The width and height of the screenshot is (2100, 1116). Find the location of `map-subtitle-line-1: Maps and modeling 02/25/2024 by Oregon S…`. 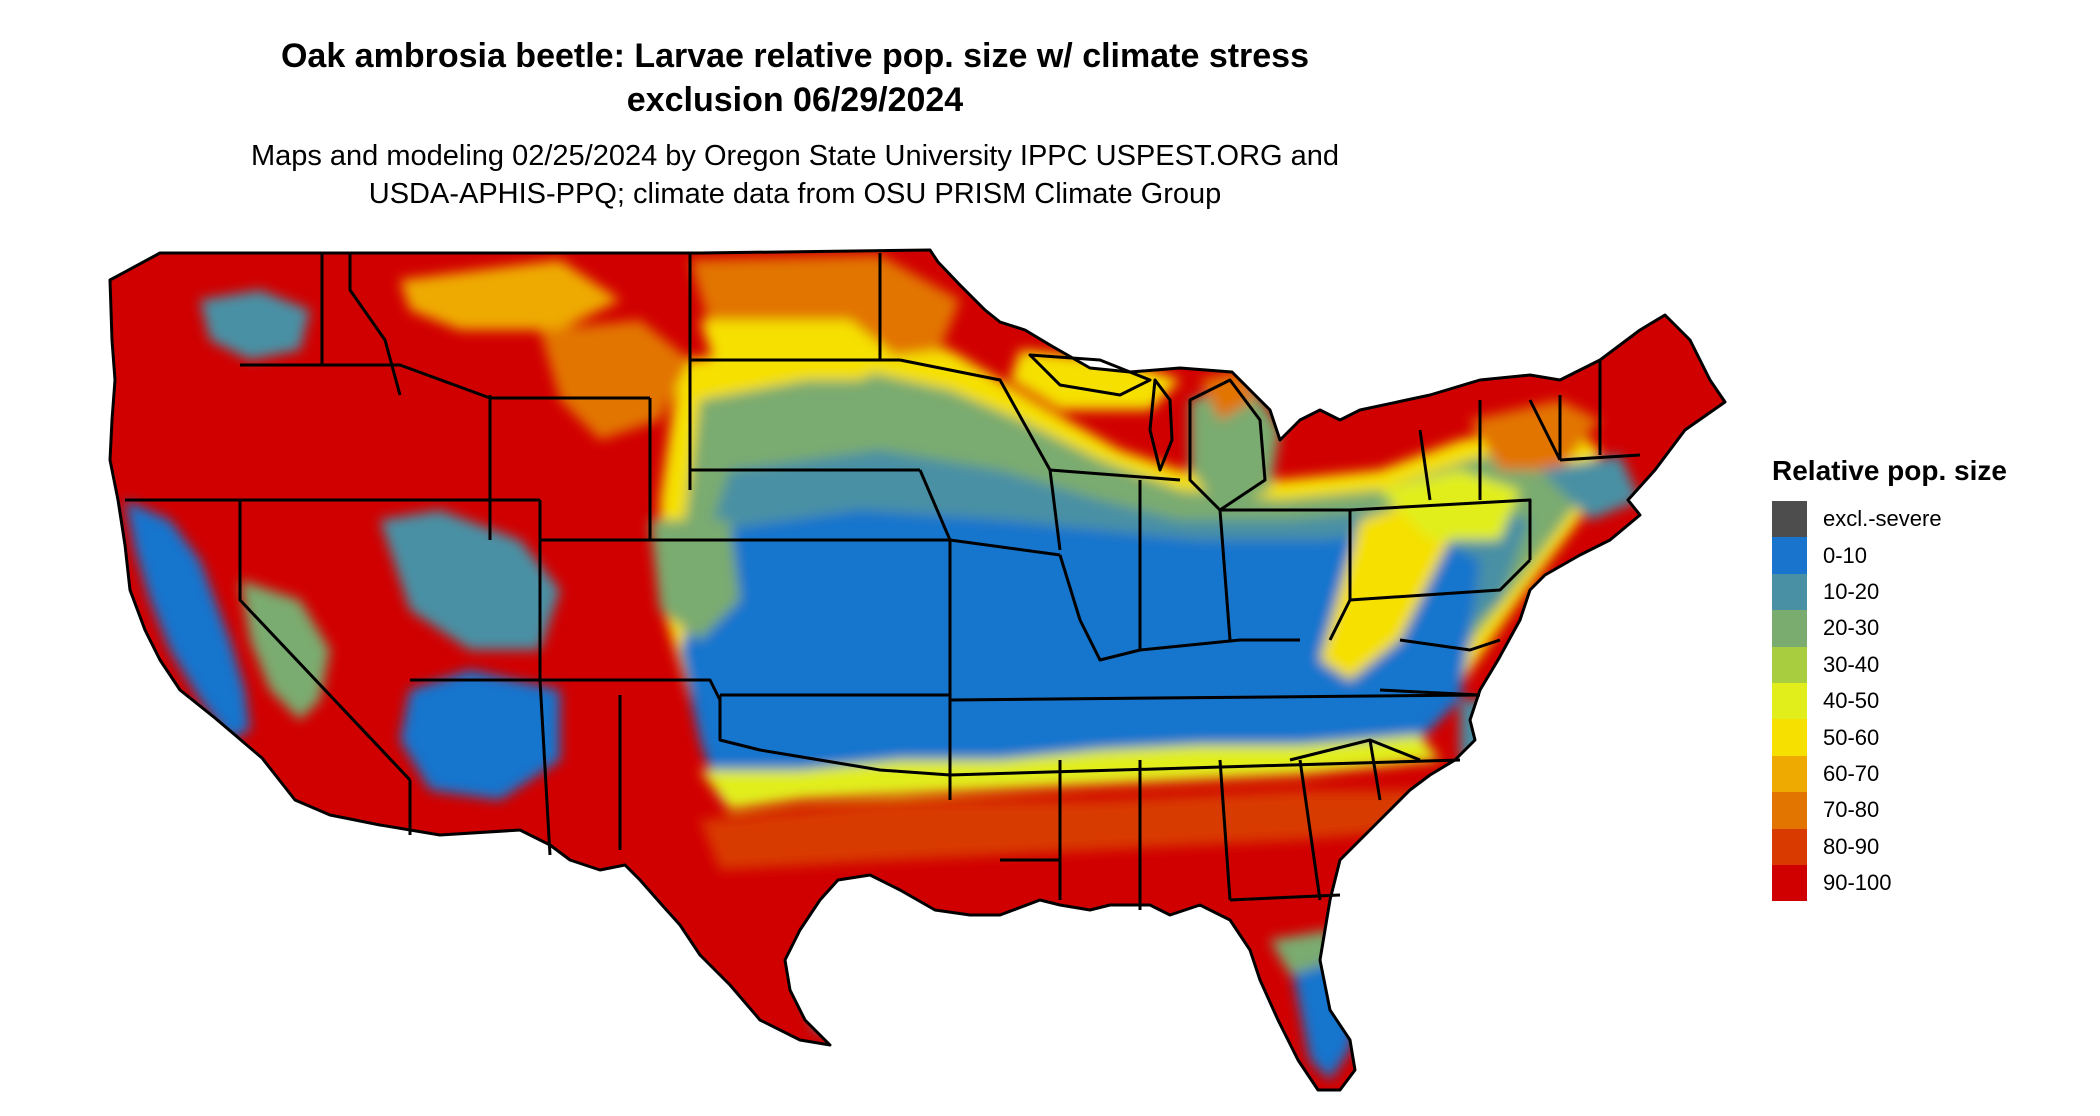

map-subtitle-line-1: Maps and modeling 02/25/2024 by Oregon S… is located at coordinates (795, 156).